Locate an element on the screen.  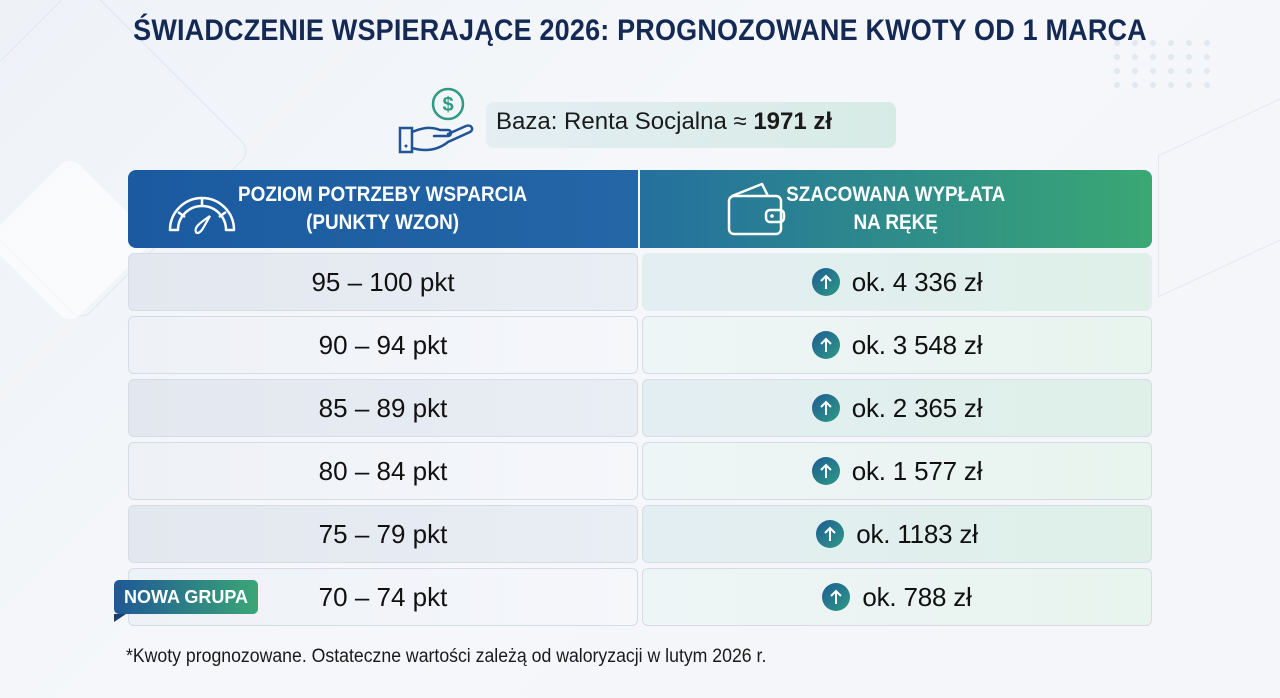
table-row: 75 – 79 pkt ok. 1183 zł is located at coordinates (640, 534).